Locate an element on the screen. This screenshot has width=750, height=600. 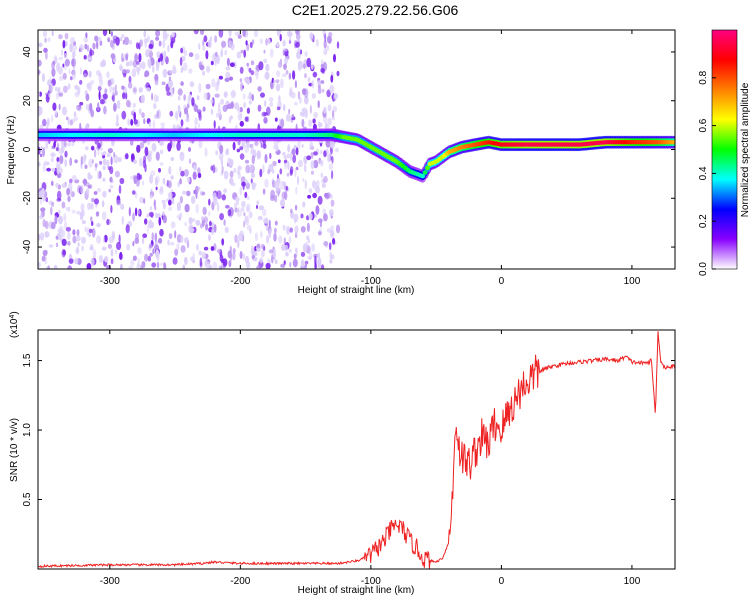
spectrogram-y-tick-label: 40 is located at coordinates (27, 52).